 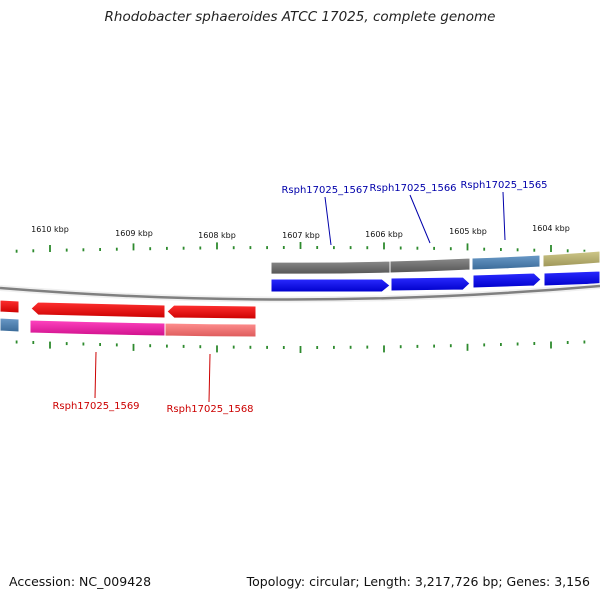 What do you see at coordinates (412, 188) in the screenshot?
I see `gene-label-rsph17025-1566: Rsph17025_1566` at bounding box center [412, 188].